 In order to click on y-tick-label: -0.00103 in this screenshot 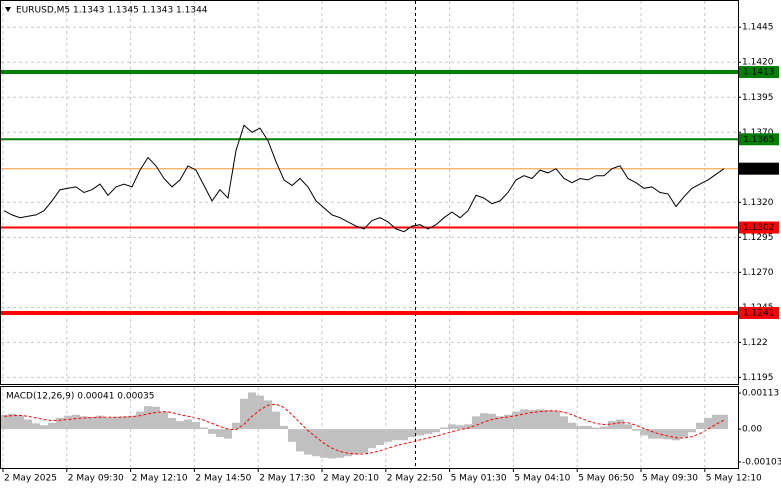, I will do `click(761, 462)`.